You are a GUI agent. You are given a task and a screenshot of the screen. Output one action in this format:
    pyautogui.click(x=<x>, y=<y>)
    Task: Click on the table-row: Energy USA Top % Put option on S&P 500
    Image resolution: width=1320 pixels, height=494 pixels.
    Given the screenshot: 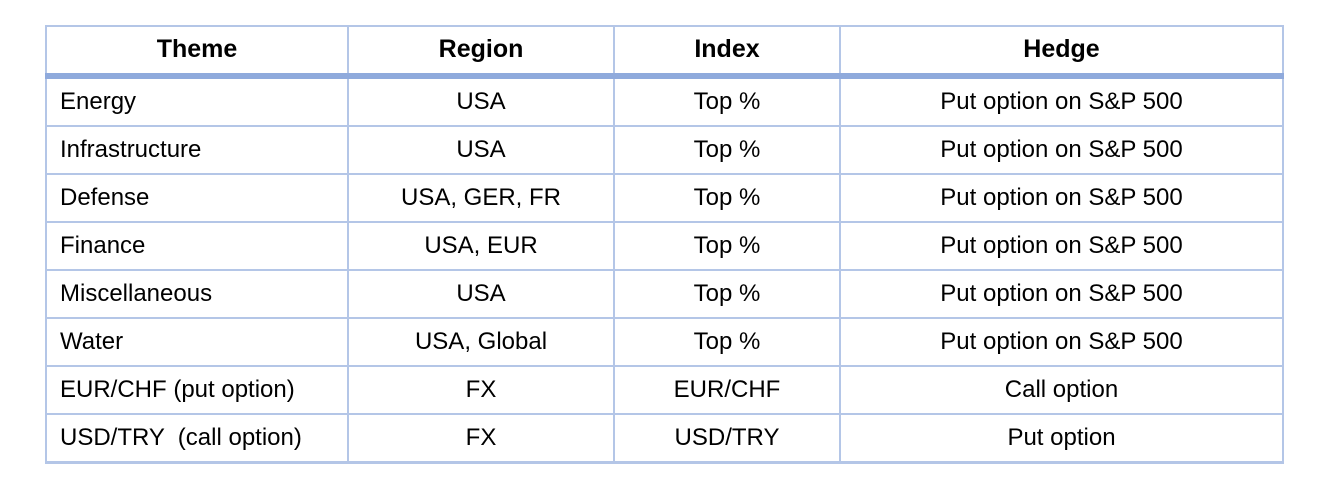 What is the action you would take?
    pyautogui.click(x=664, y=101)
    